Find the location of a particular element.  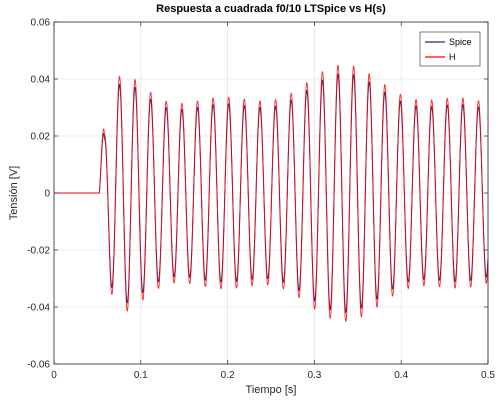

y-tick-label: 0.06 is located at coordinates (41, 23).